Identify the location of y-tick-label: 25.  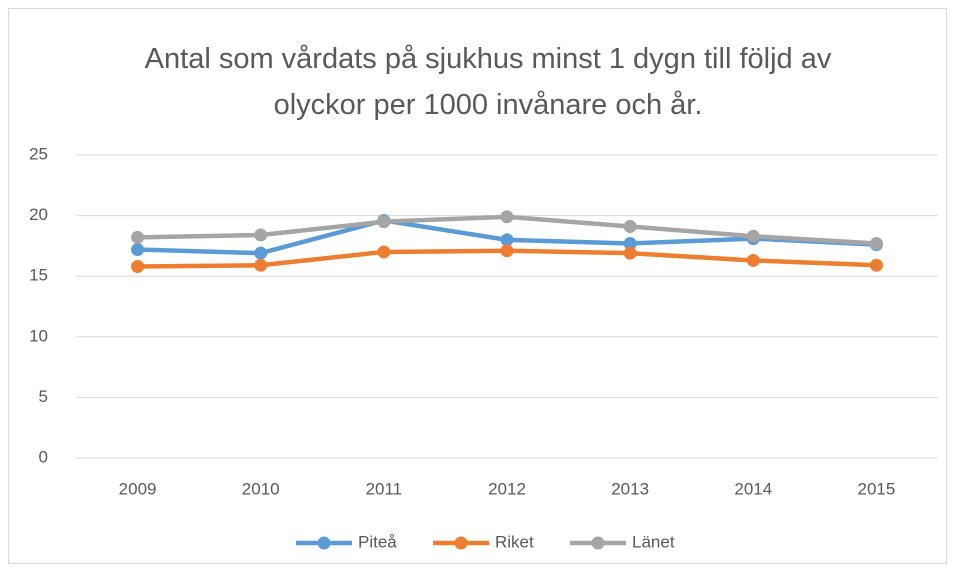
(38, 153).